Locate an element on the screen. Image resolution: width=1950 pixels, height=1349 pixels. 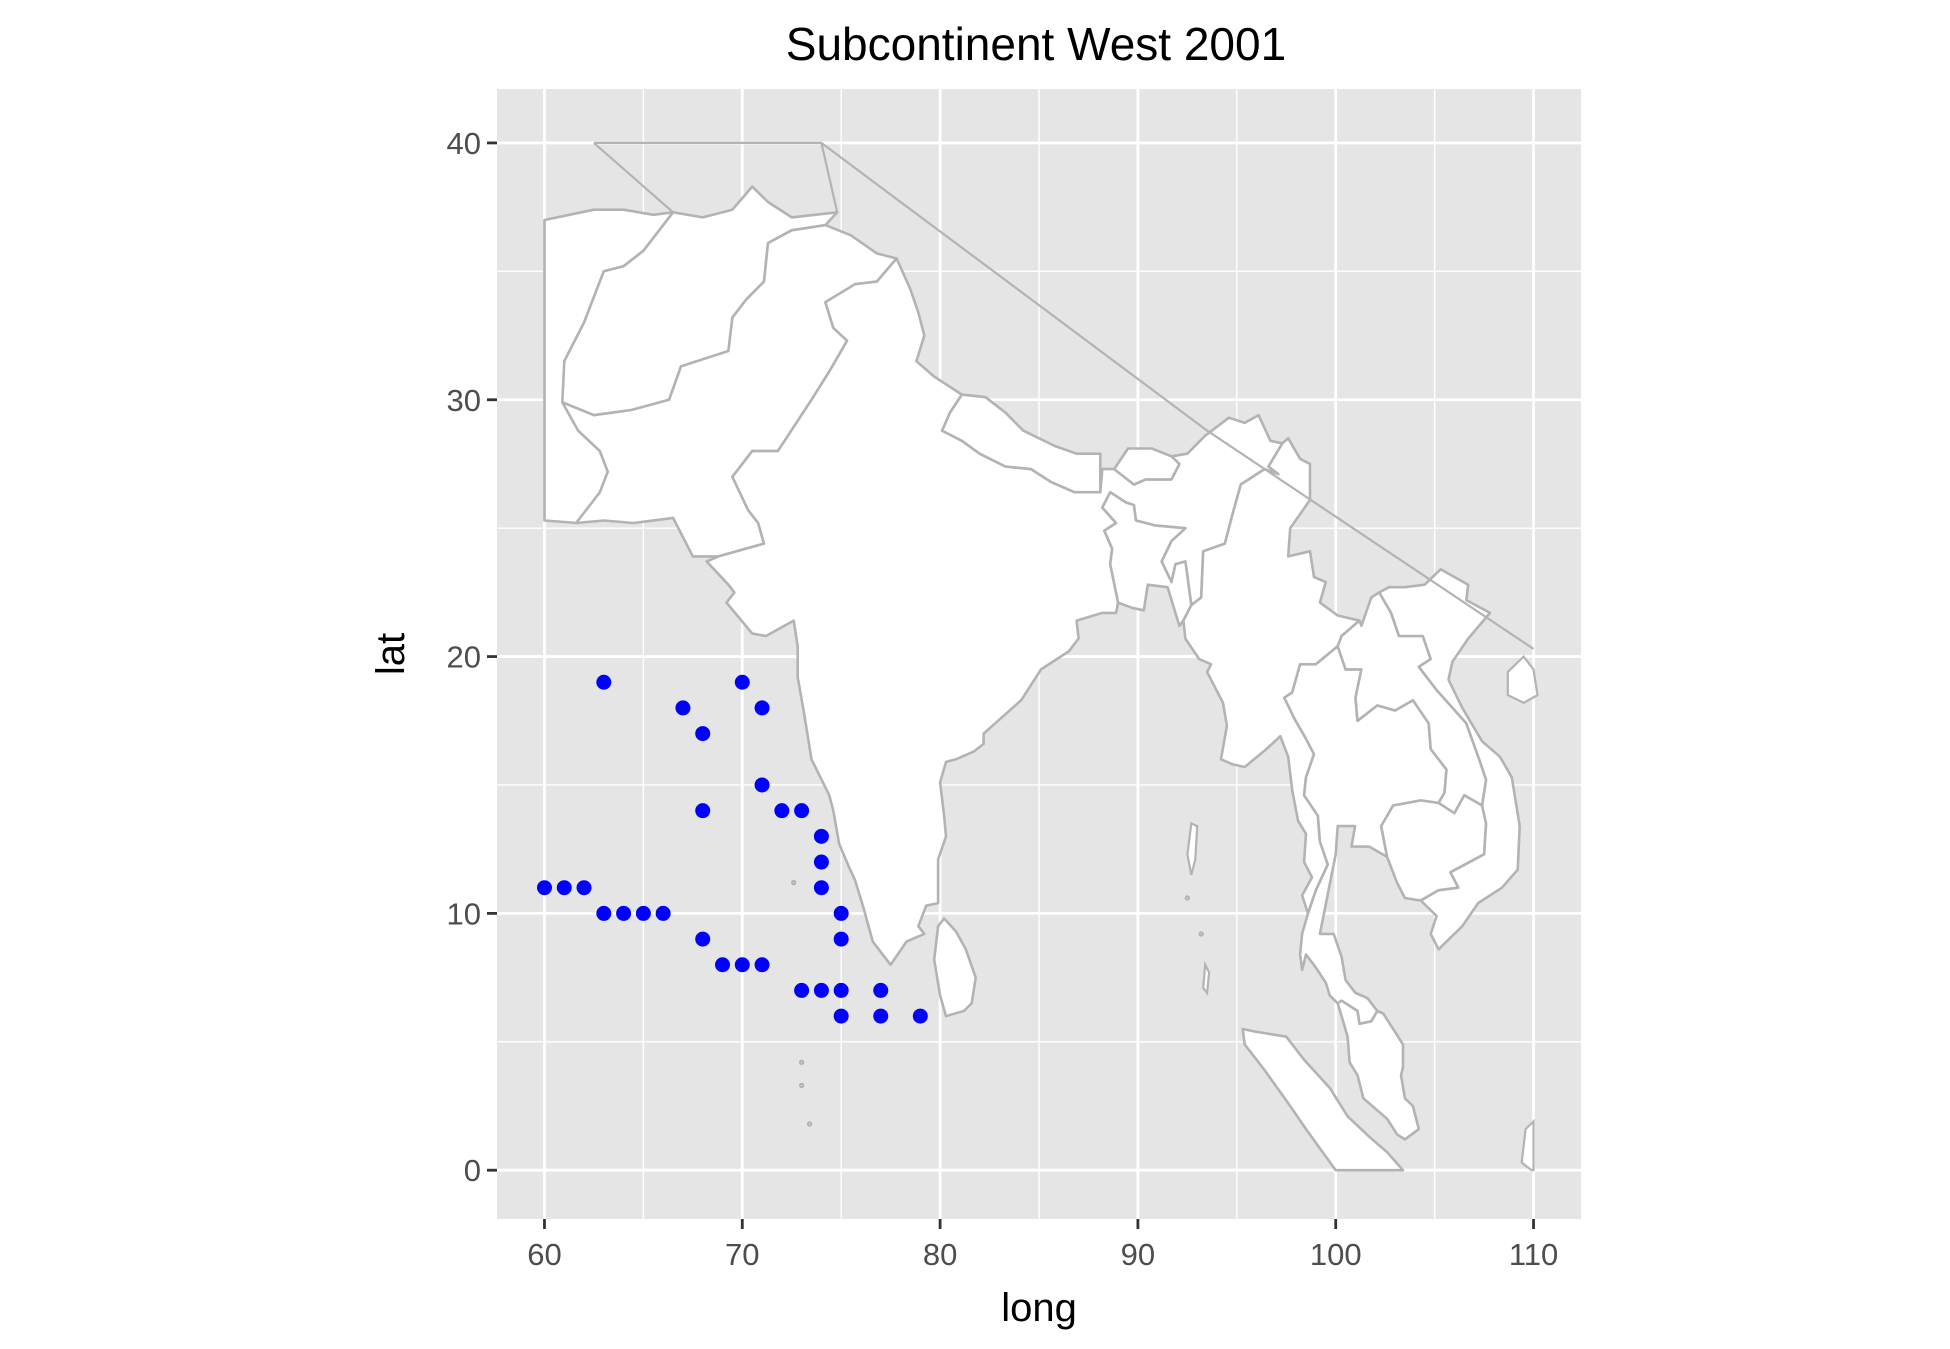
land-bhutan is located at coordinates (1146, 466).